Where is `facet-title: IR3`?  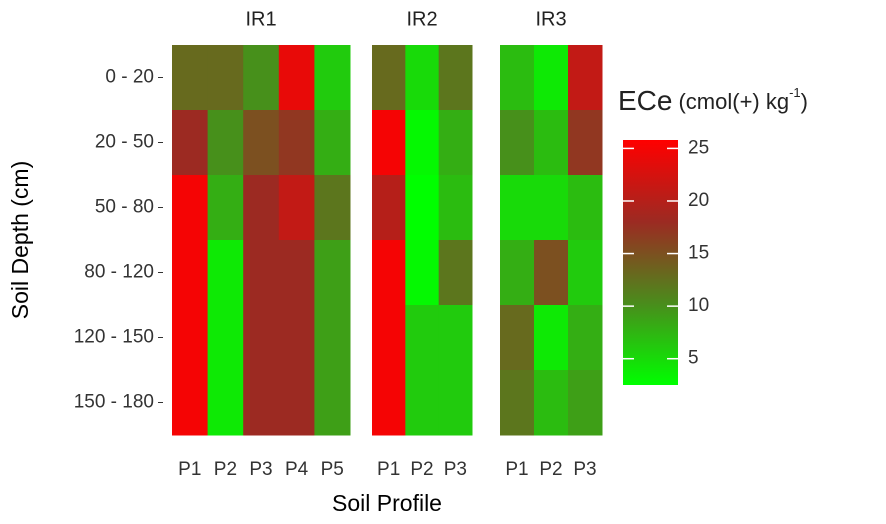 facet-title: IR3 is located at coordinates (550, 19).